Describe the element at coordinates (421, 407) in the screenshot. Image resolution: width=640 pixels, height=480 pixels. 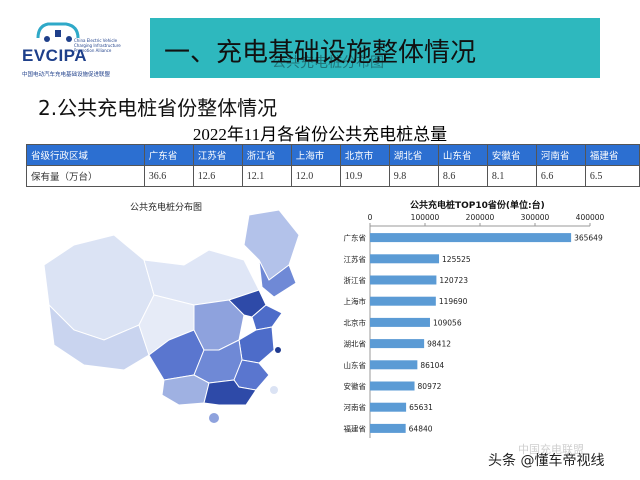
I see `data-label: 65631` at that location.